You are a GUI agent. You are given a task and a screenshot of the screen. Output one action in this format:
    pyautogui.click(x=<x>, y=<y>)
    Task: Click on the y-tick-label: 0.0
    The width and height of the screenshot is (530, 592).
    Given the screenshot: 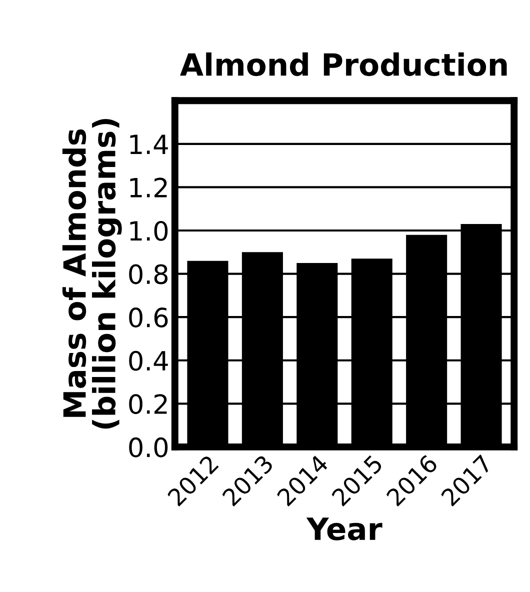 What is the action you would take?
    pyautogui.click(x=148, y=447)
    